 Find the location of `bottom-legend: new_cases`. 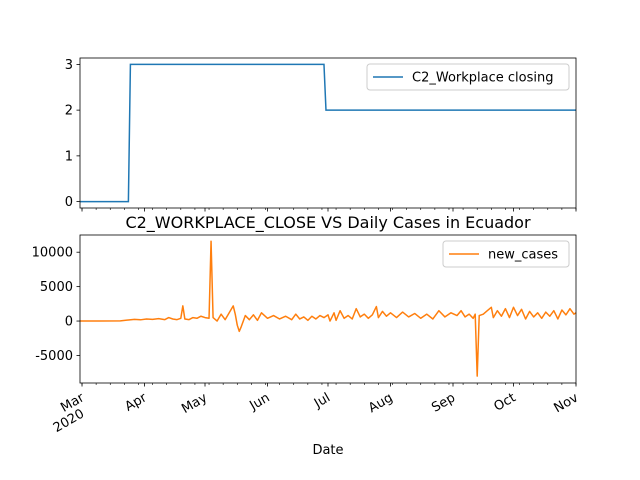

bottom-legend: new_cases is located at coordinates (506, 254).